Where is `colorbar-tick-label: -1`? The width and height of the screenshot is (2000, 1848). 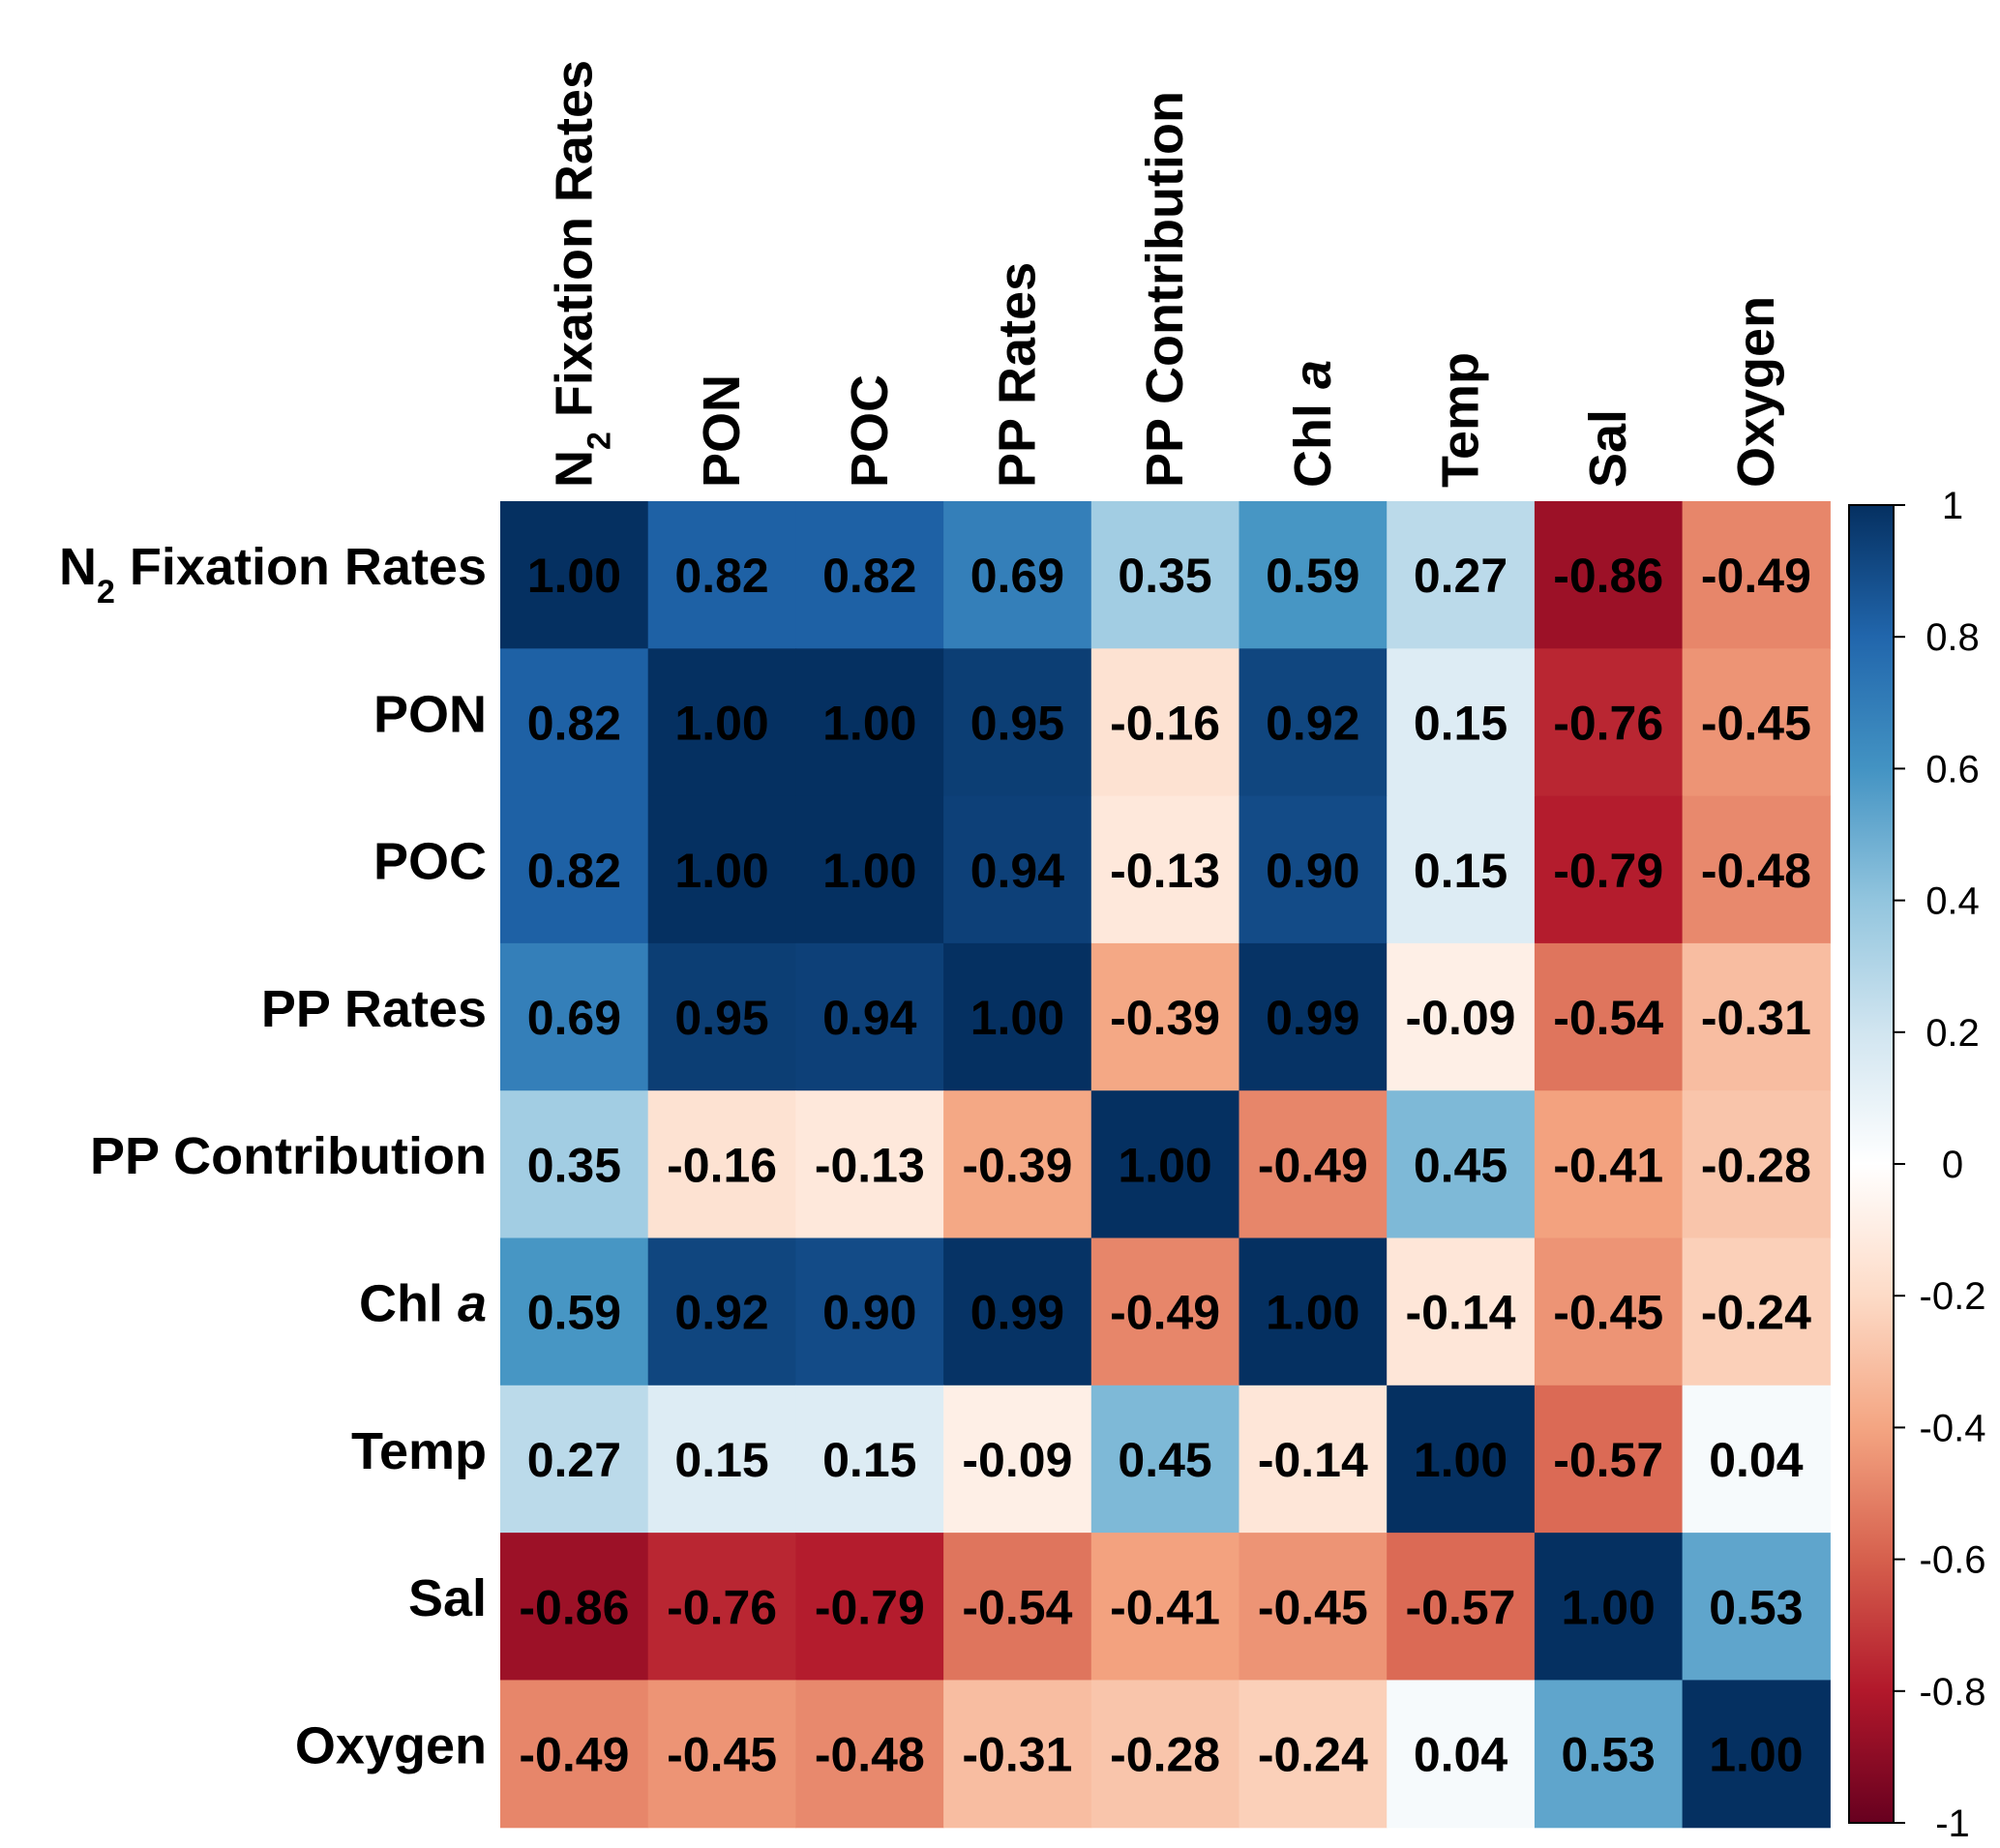 colorbar-tick-label: -1 is located at coordinates (1952, 1824).